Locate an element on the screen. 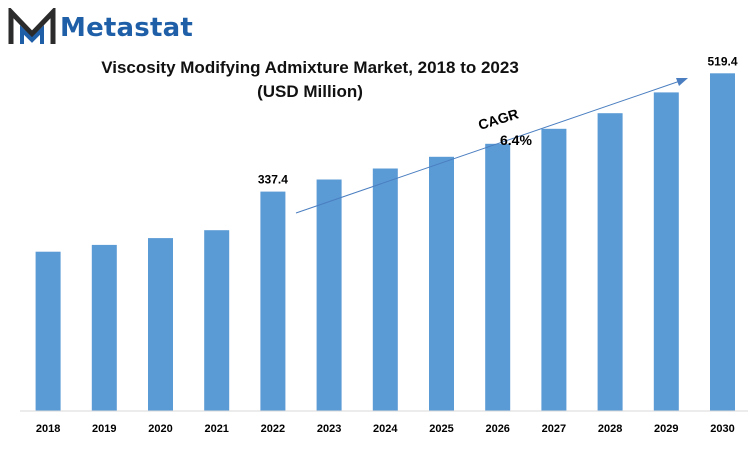  x-tick-2022: 2022 is located at coordinates (273, 429).